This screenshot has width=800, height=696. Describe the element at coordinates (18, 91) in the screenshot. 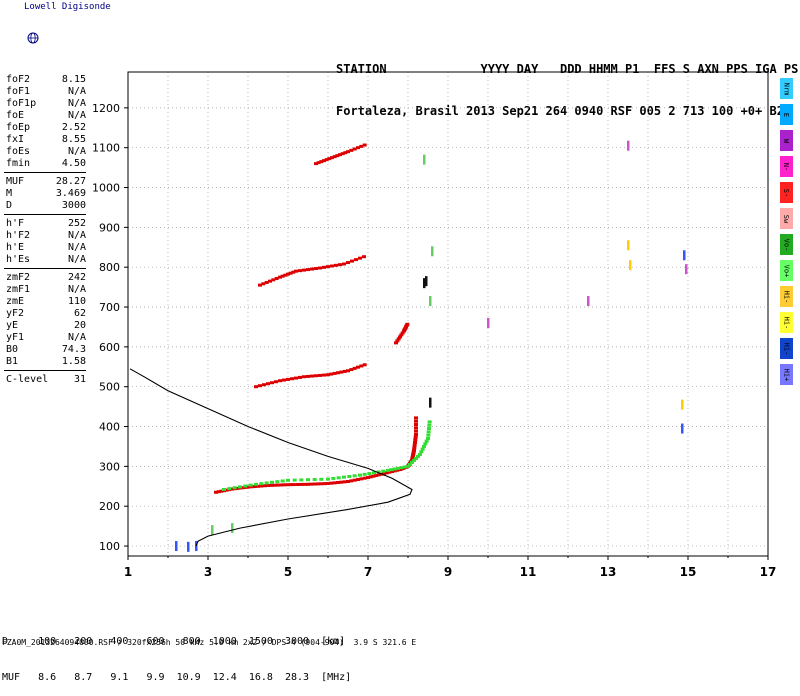

I see `parameter-name: foF1` at that location.